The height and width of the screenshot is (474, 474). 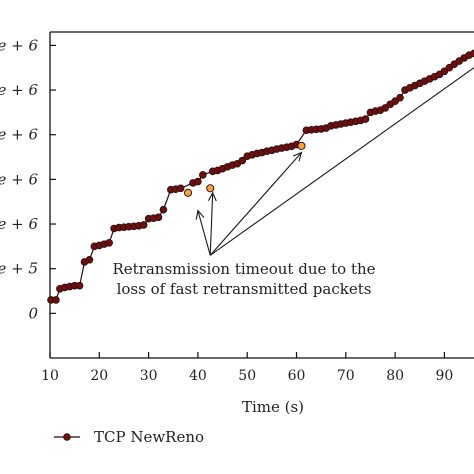 What do you see at coordinates (198, 376) in the screenshot?
I see `x-tick-label: 40` at bounding box center [198, 376].